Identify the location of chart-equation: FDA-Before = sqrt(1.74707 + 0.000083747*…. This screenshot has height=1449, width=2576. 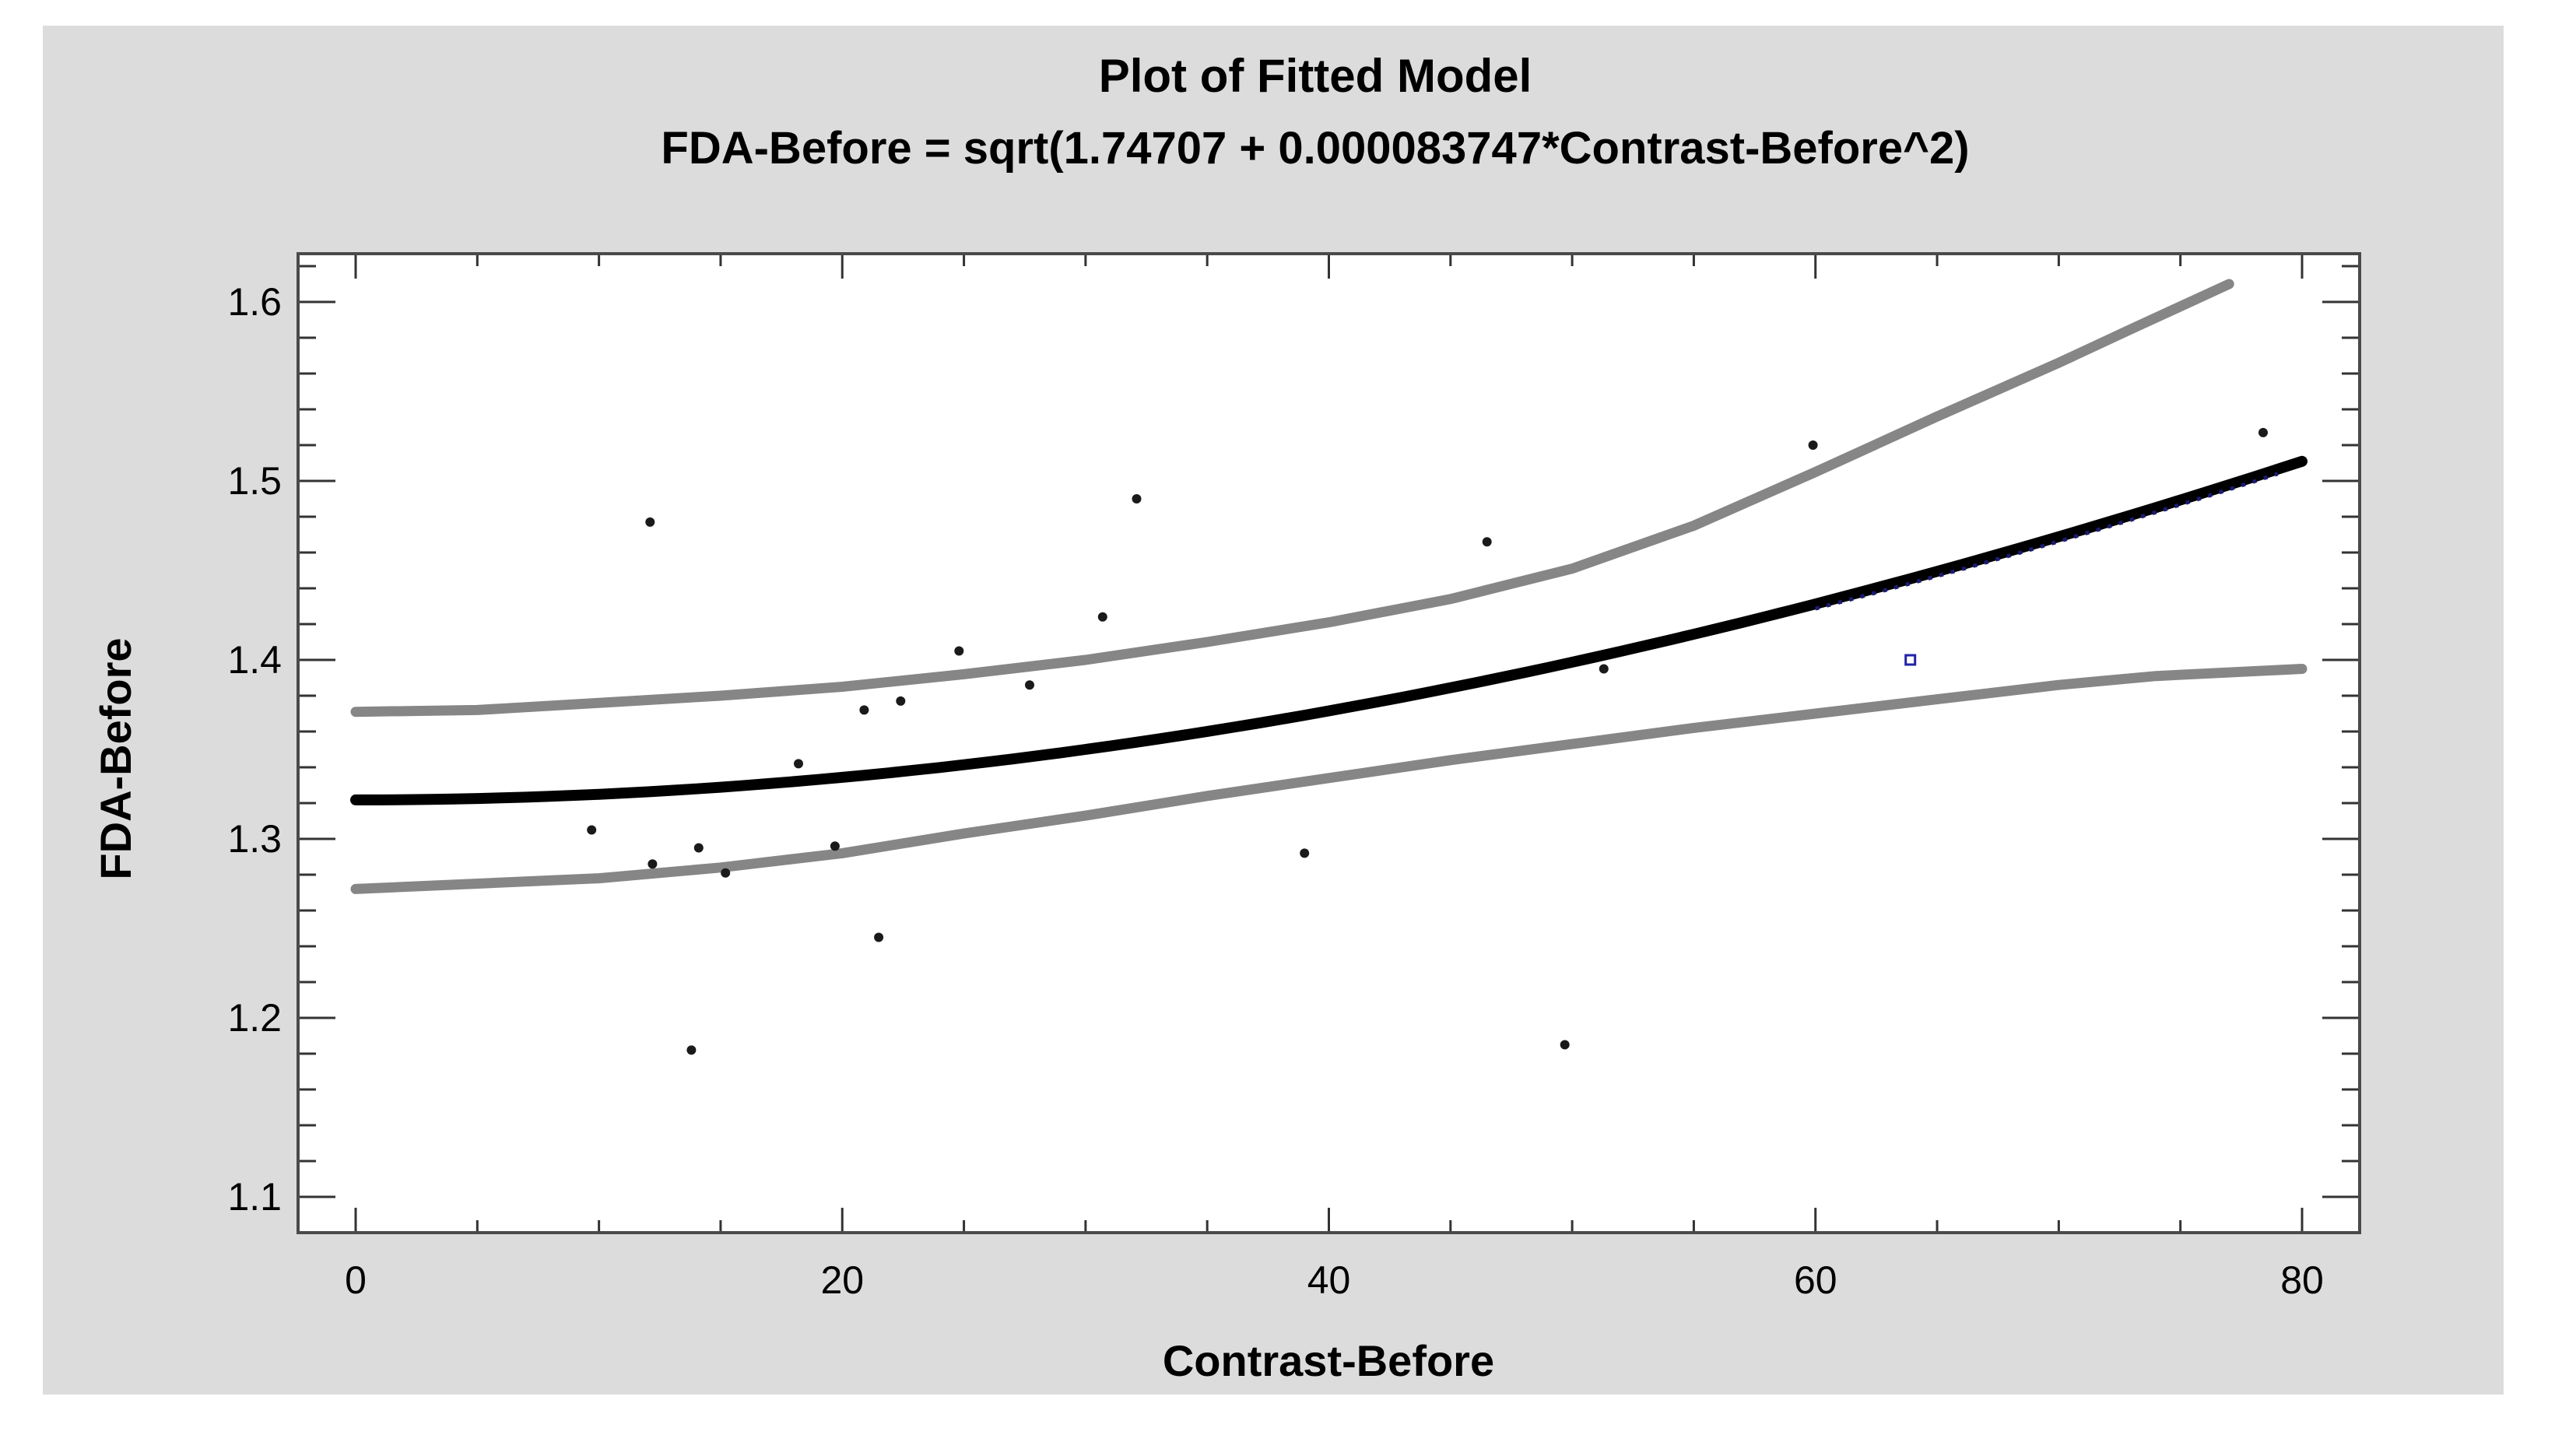
(1315, 148).